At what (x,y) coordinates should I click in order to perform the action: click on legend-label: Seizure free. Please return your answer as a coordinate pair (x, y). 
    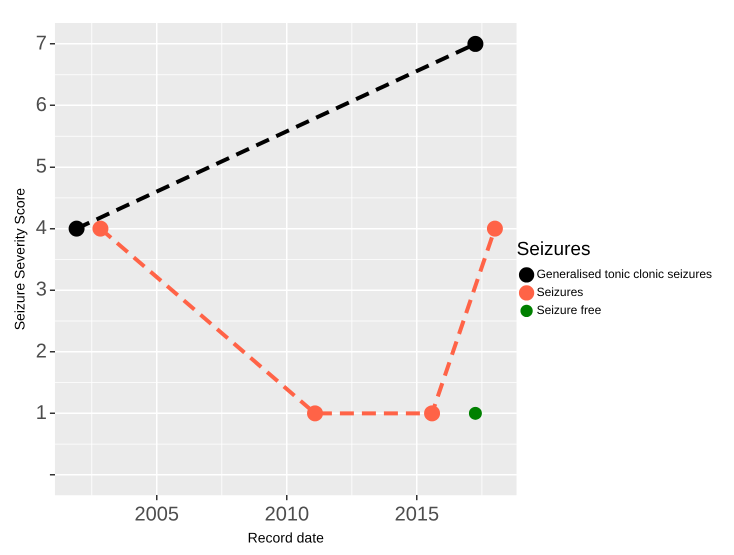
    Looking at the image, I should click on (569, 310).